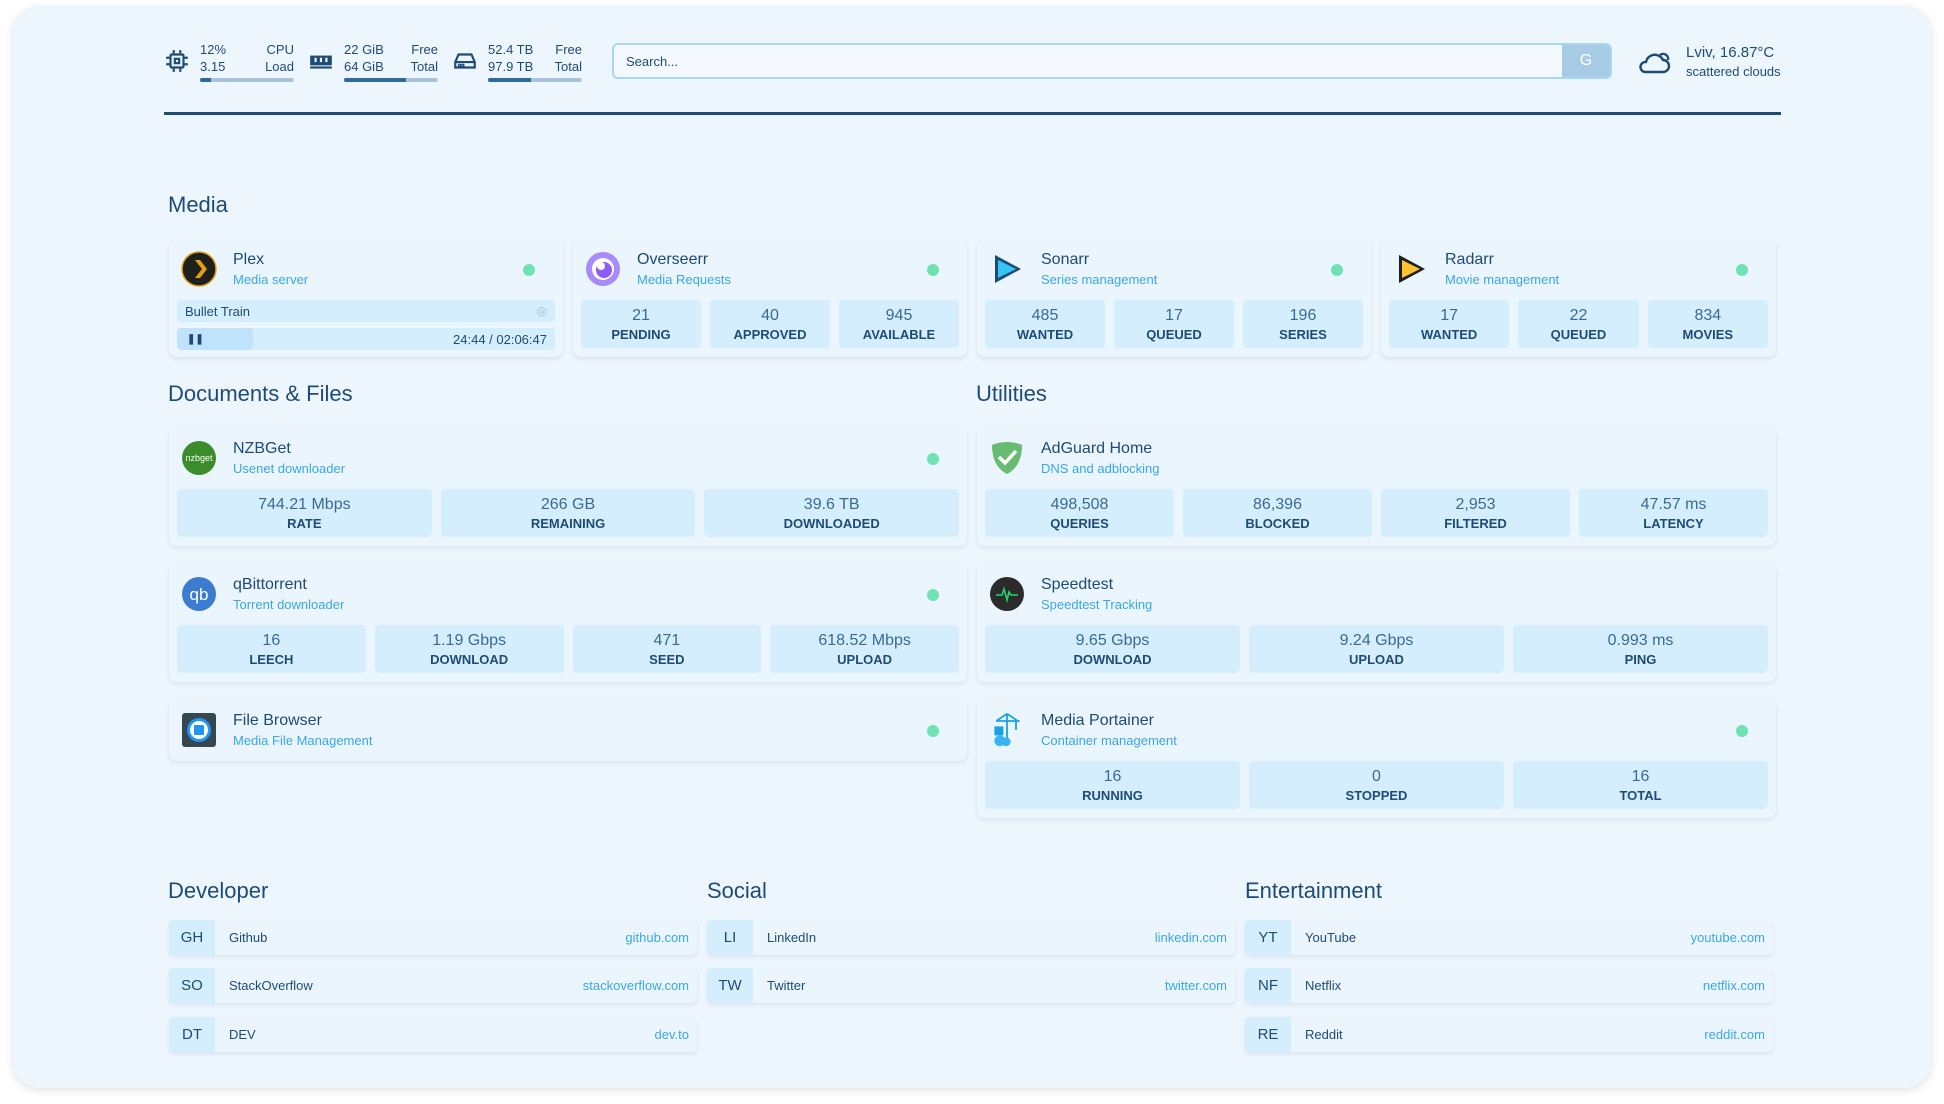  Describe the element at coordinates (433, 1034) in the screenshot. I see `bookmark-dev: DT DEV dev.to` at that location.